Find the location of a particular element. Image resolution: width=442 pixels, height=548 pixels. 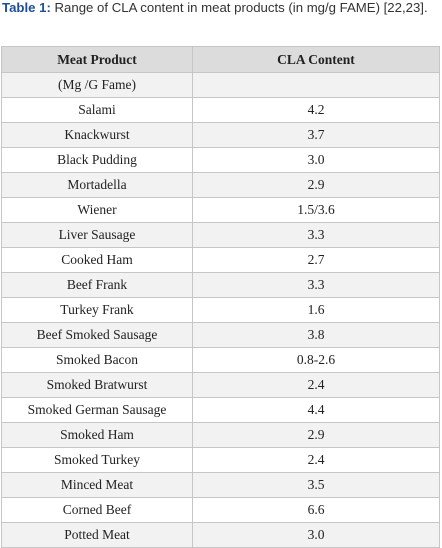

meat-product-cell: Beef Smoked Sausage is located at coordinates (97, 335).